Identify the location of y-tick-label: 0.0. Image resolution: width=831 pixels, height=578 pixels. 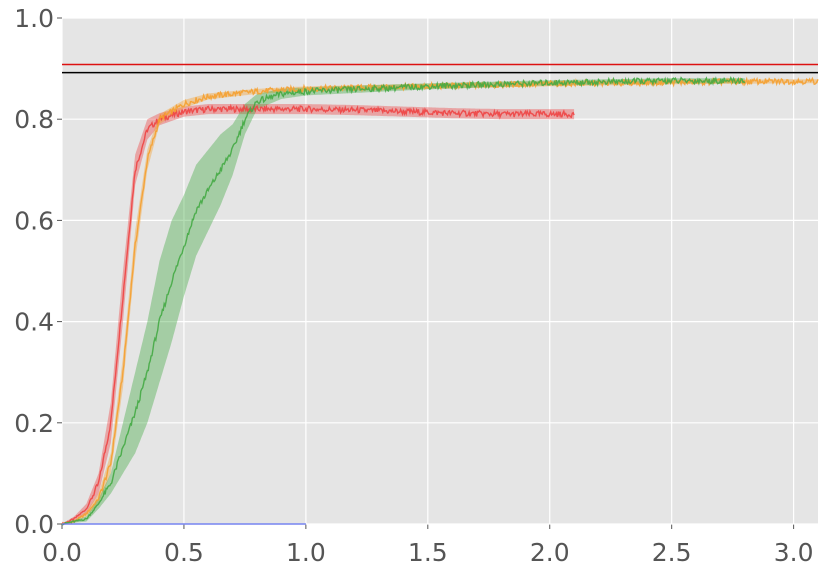
(34, 524).